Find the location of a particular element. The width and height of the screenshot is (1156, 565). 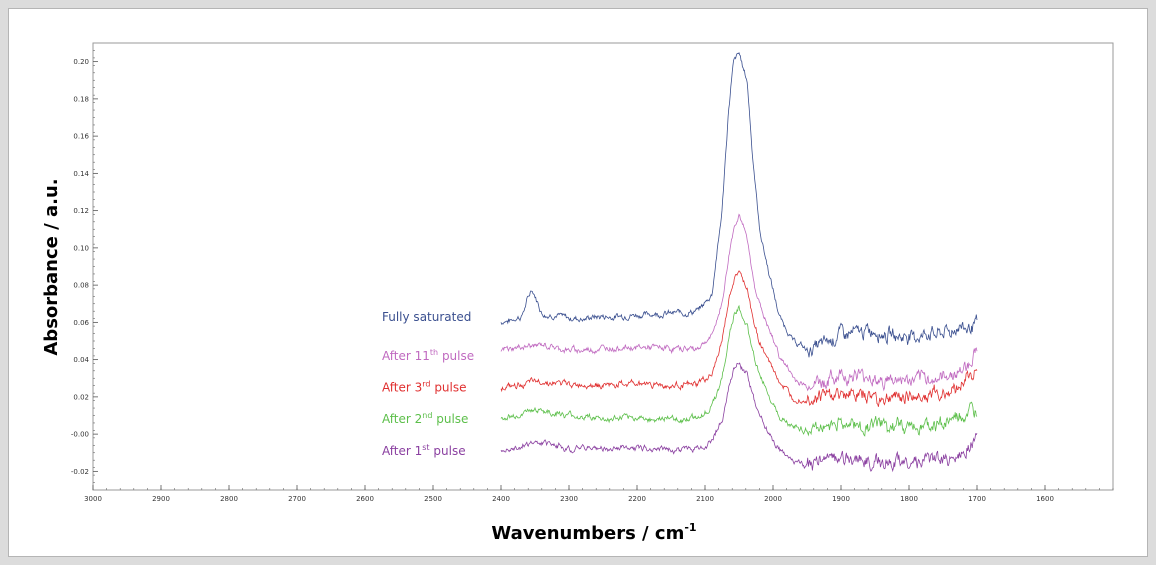

legend-label-3: After 2nd pulse is located at coordinates (425, 418).